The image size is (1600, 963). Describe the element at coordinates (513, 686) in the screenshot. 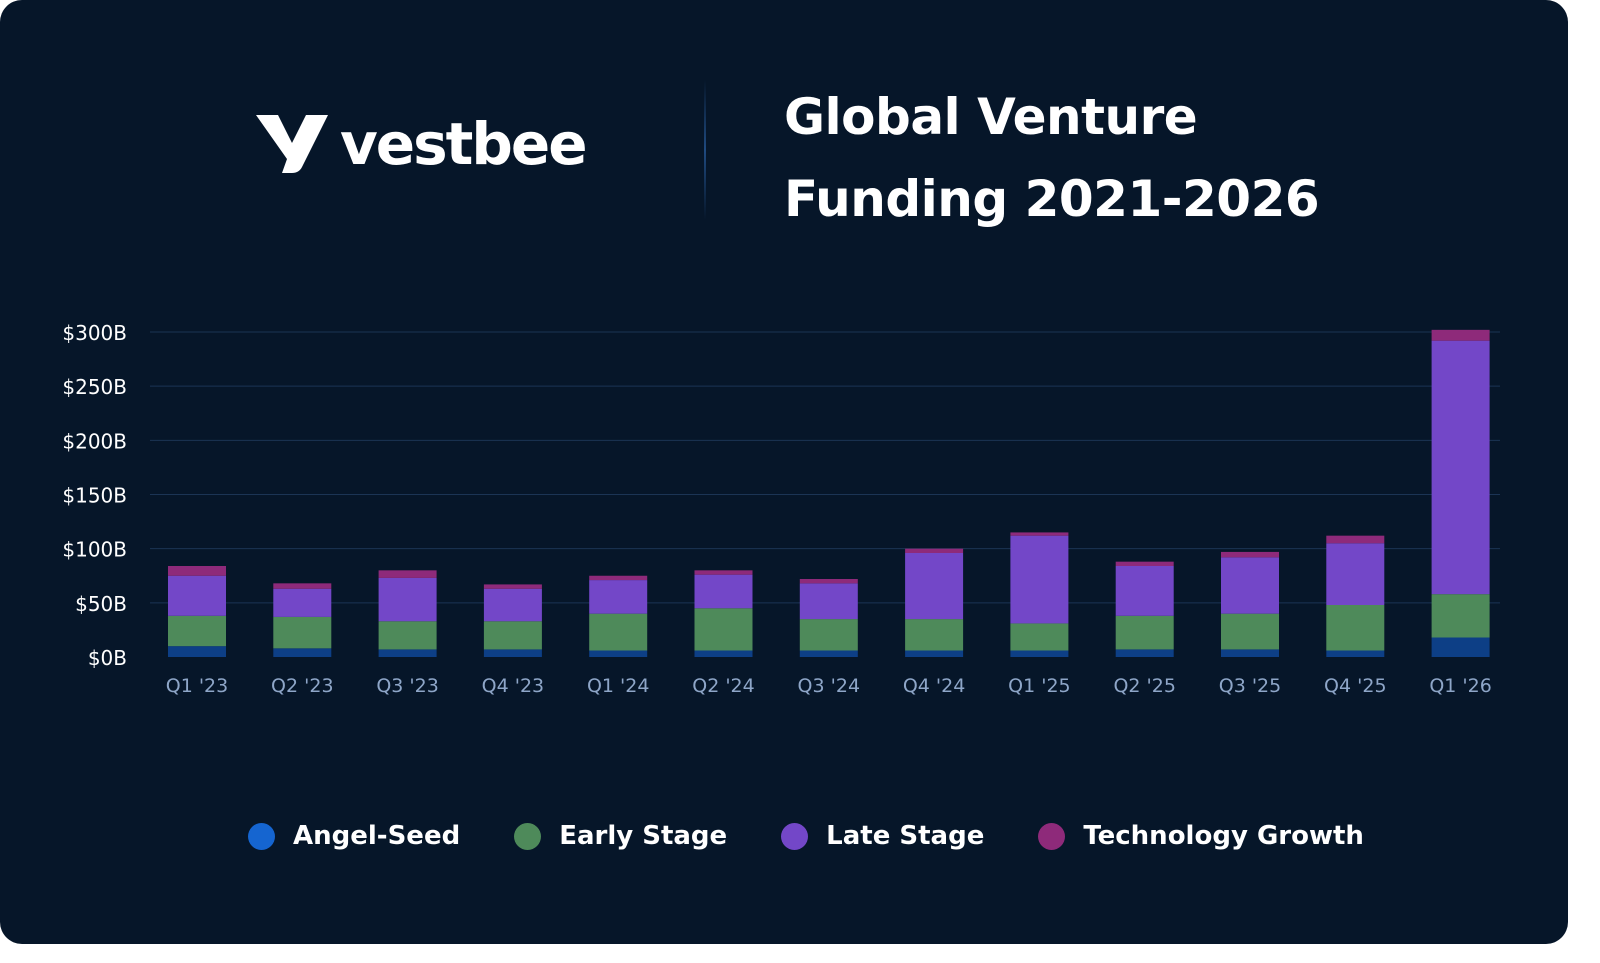

I see `x-tick-label: Q4 '23` at that location.